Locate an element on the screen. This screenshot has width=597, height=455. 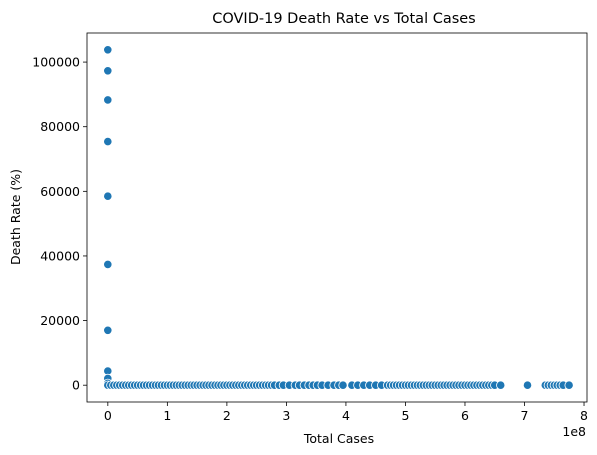
x-tick-label: 5 is located at coordinates (405, 415).